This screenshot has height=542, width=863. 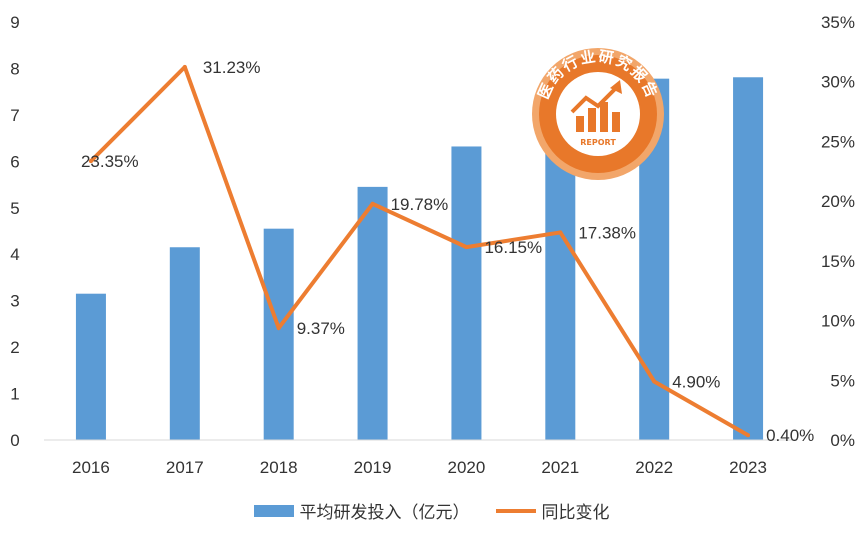 I want to click on left-axis-tick: 5, so click(x=14, y=208).